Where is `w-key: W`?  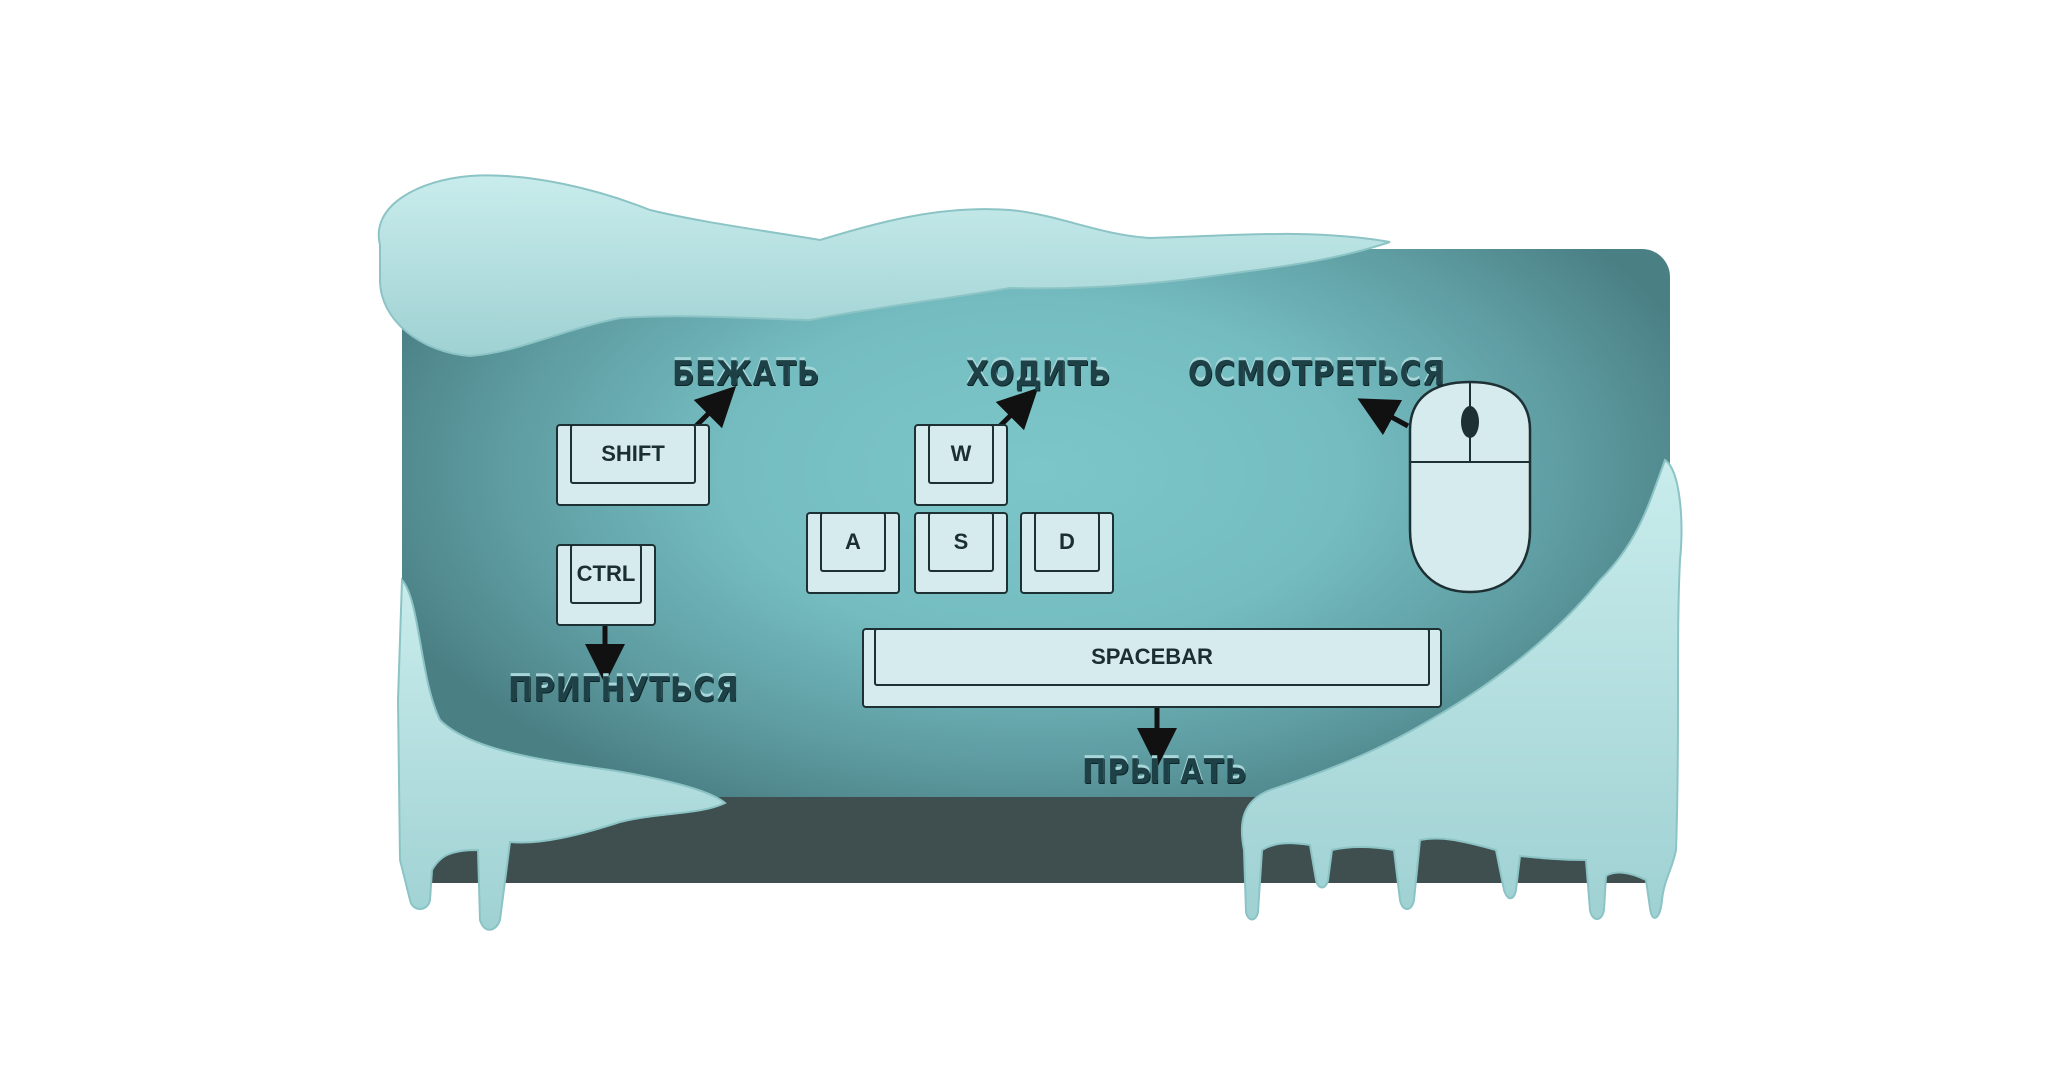
w-key: W is located at coordinates (961, 465).